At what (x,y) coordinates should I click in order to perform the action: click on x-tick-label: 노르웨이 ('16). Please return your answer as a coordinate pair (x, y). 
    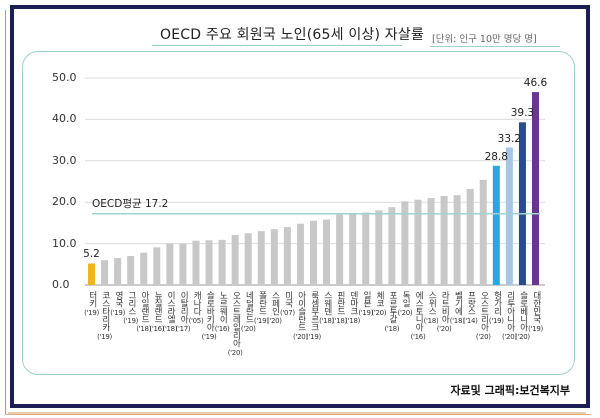
    Looking at the image, I should click on (222, 313).